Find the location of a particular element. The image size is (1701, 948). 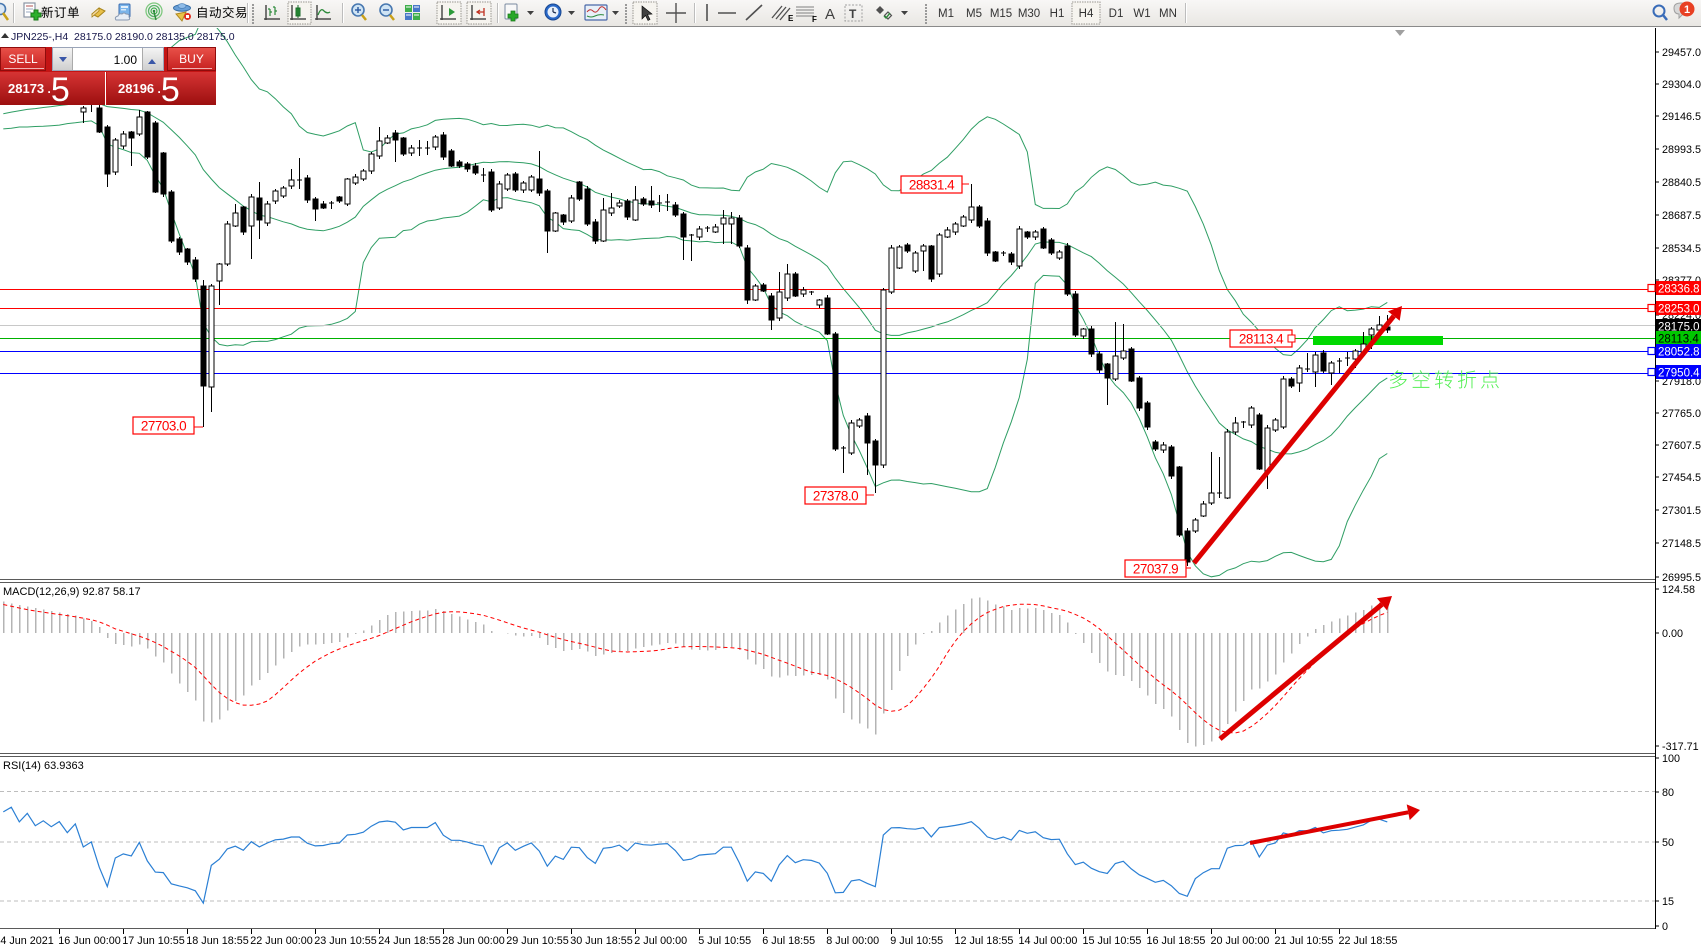

svg-text: 27037.9 is located at coordinates (1155, 569).